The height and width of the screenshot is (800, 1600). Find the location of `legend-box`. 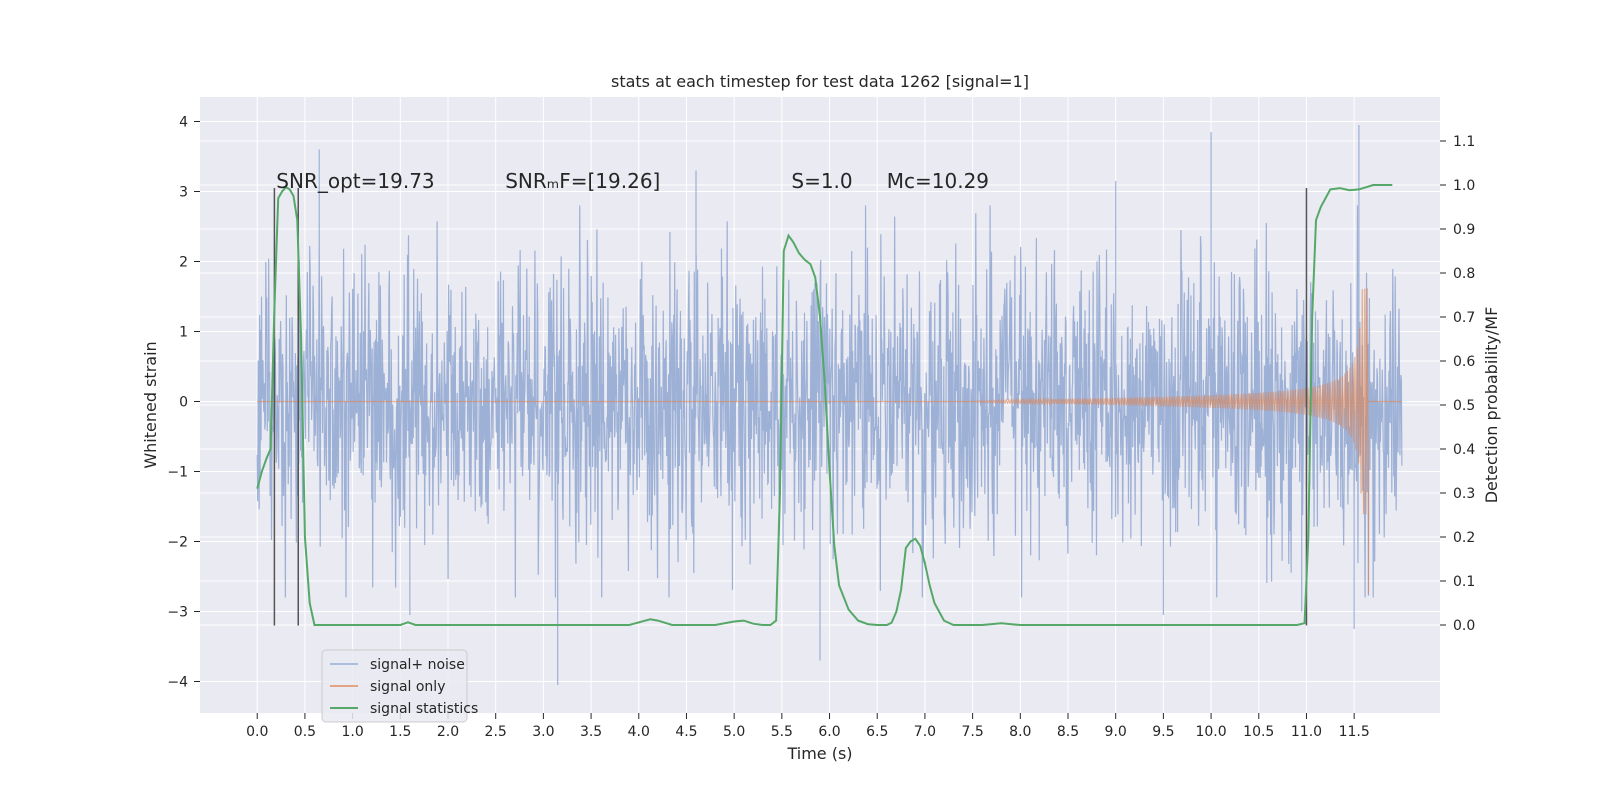

legend-box is located at coordinates (394, 686).